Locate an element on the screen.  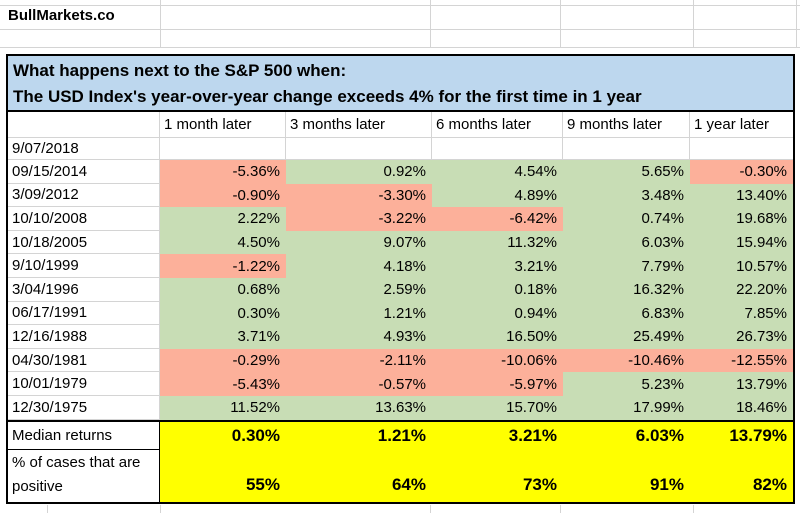
date-cell: 3/09/2012 is located at coordinates (84, 195).